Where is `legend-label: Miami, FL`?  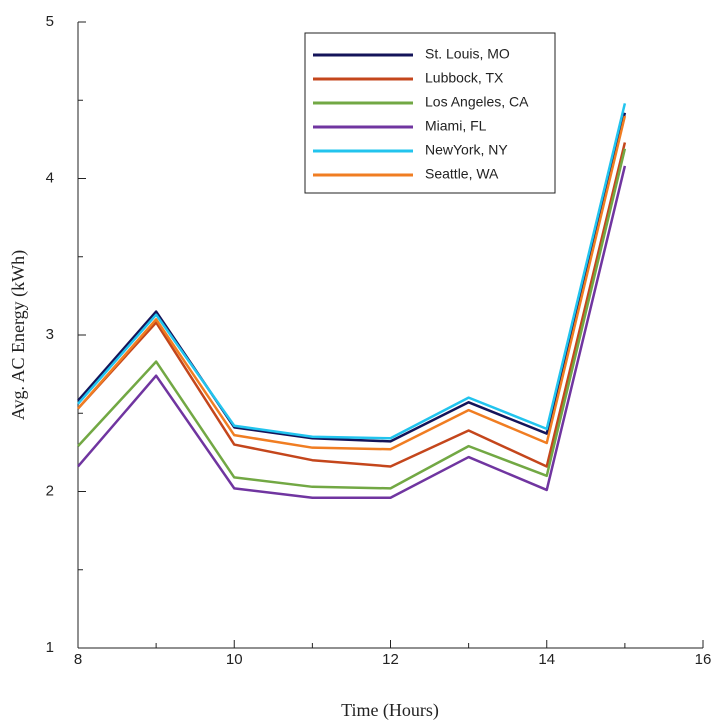
legend-label: Miami, FL is located at coordinates (456, 126).